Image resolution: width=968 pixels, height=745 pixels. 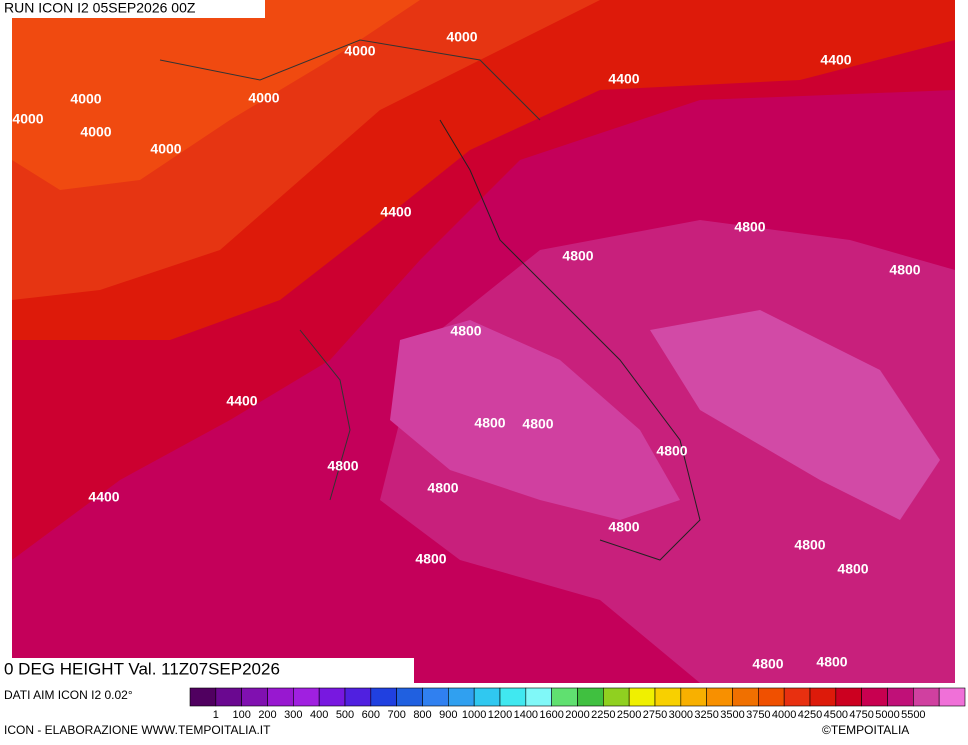 What do you see at coordinates (887, 715) in the screenshot?
I see `legend-label: 5000` at bounding box center [887, 715].